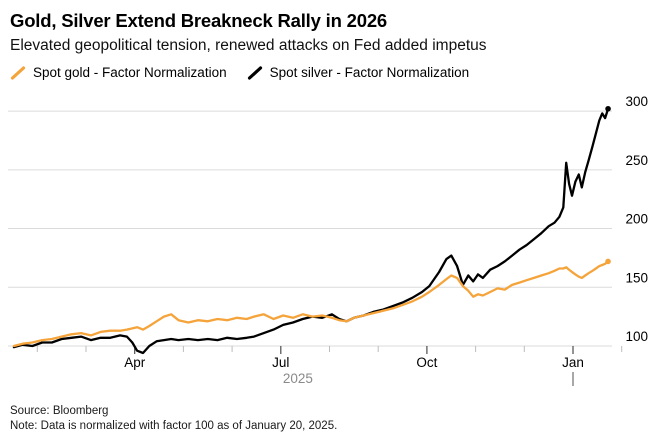  What do you see at coordinates (135, 362) in the screenshot?
I see `x-axis-label: Apr` at bounding box center [135, 362].